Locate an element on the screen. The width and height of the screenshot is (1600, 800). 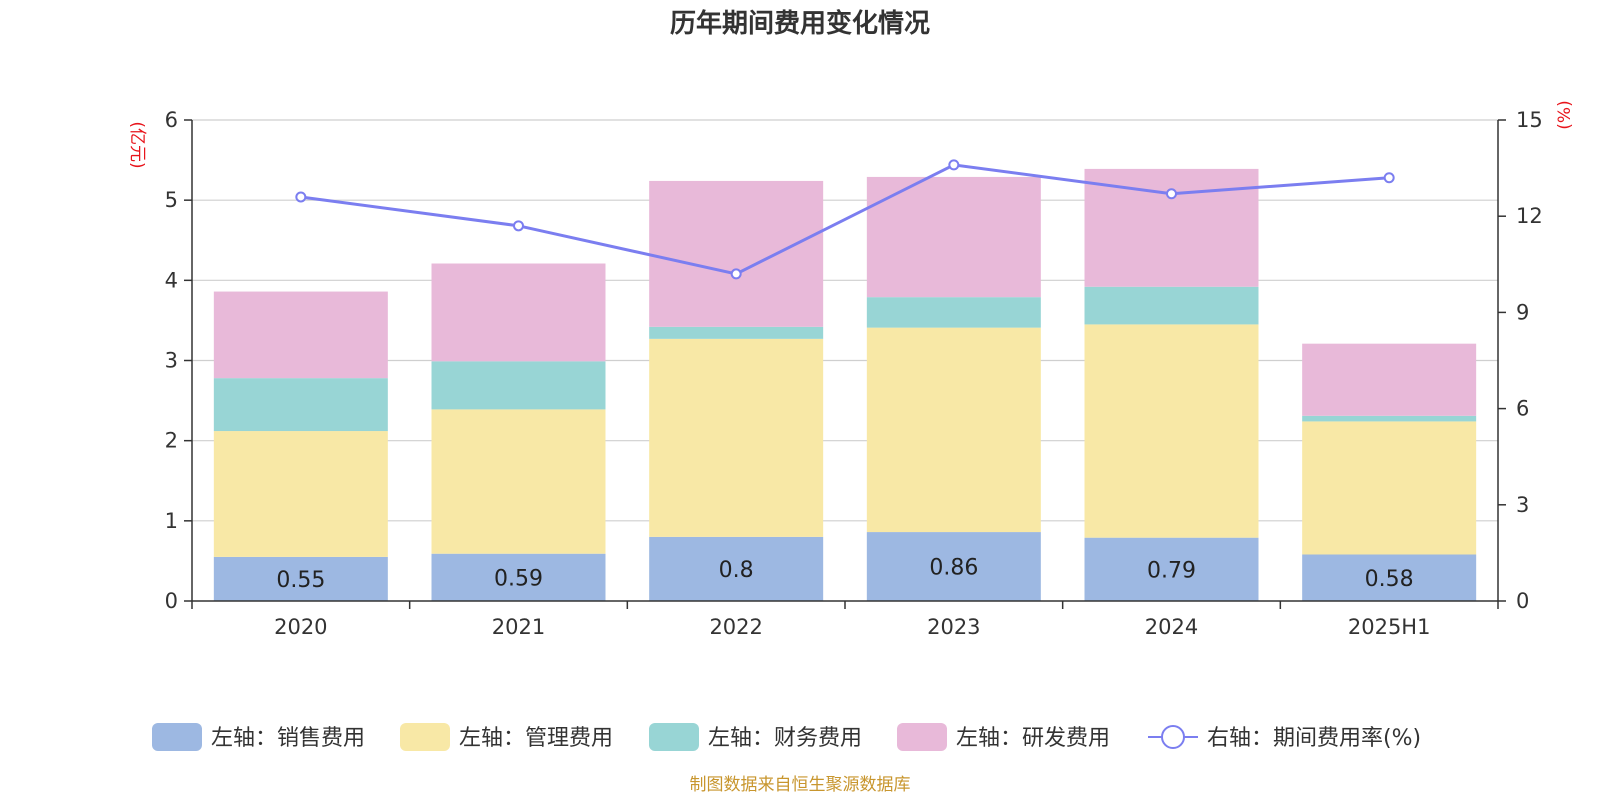
left-tick-label: 5 is located at coordinates (171, 200).